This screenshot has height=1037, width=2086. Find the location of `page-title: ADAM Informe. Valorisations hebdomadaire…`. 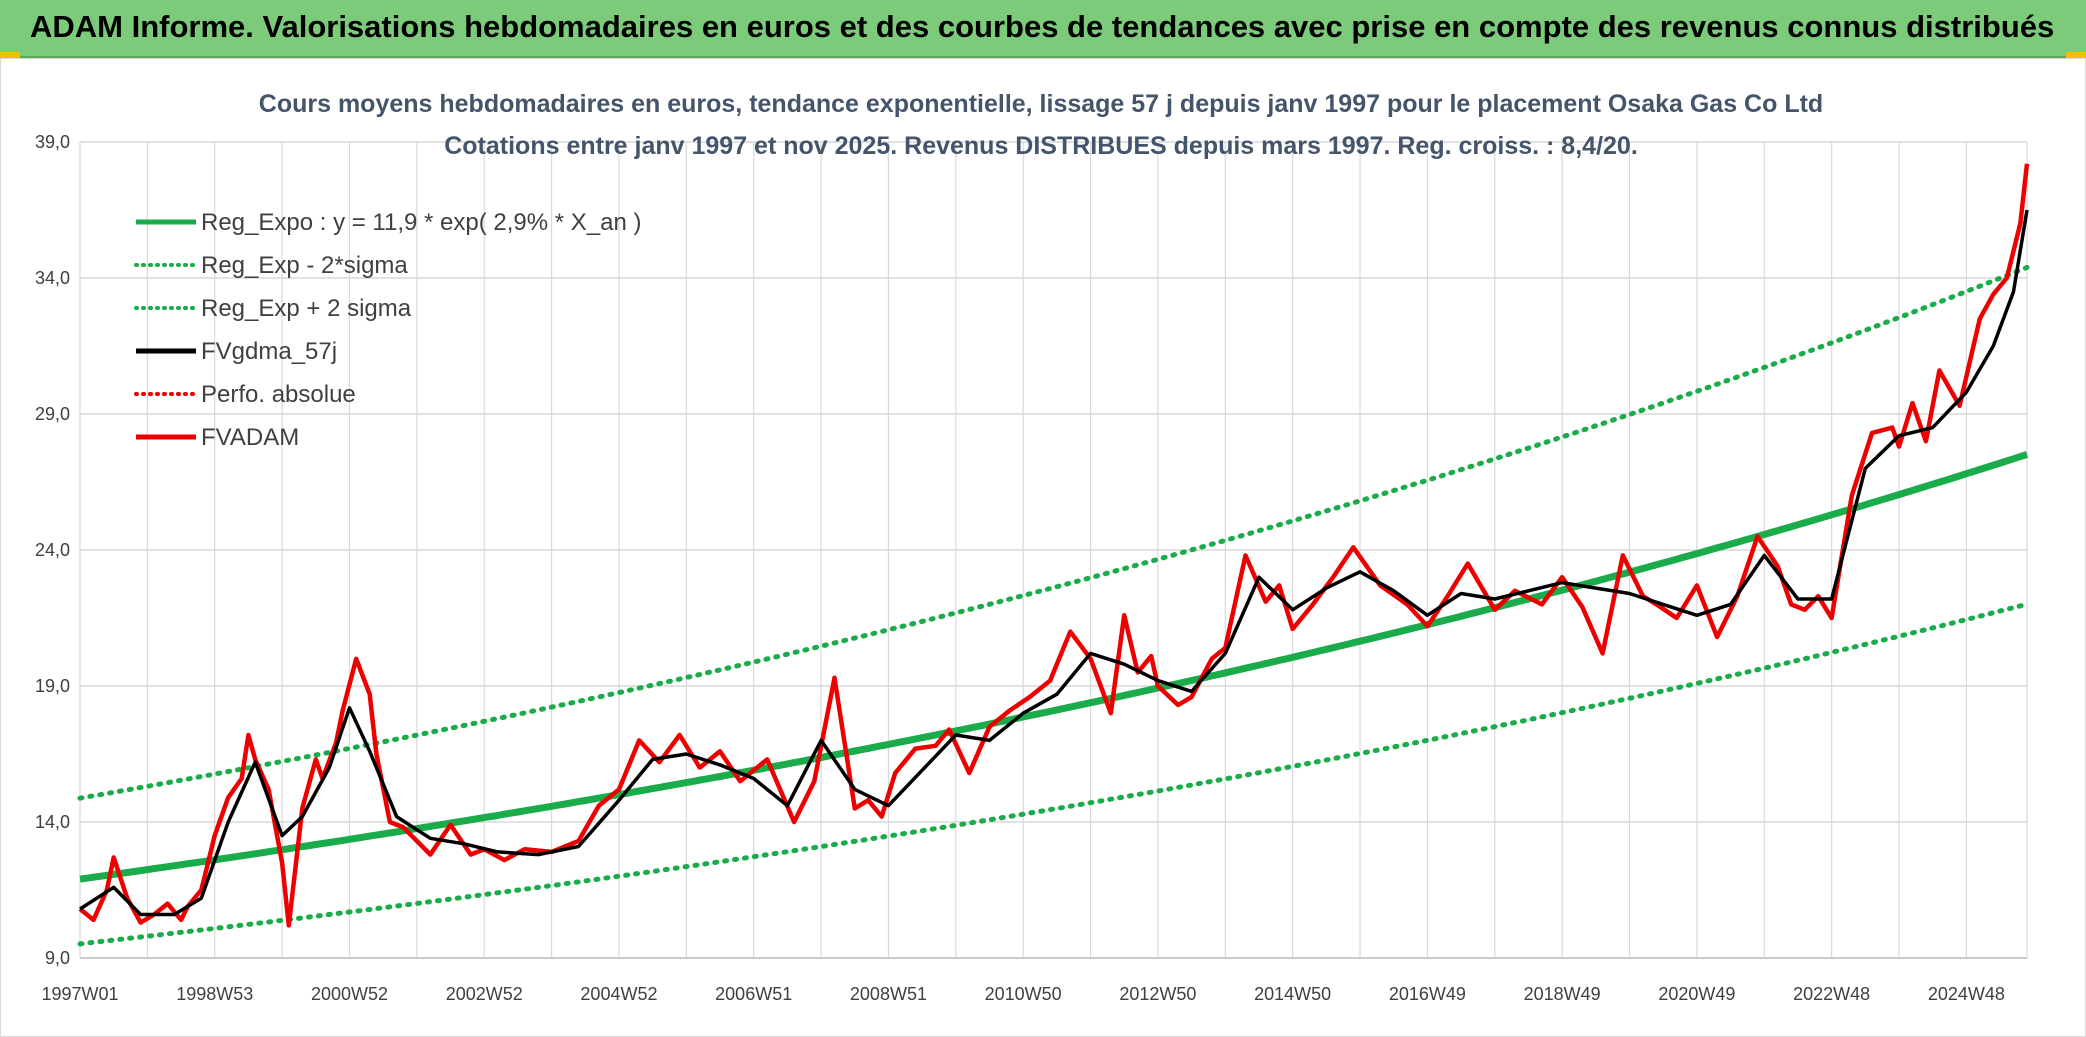

page-title: ADAM Informe. Valorisations hebdomadaire… is located at coordinates (1042, 26).